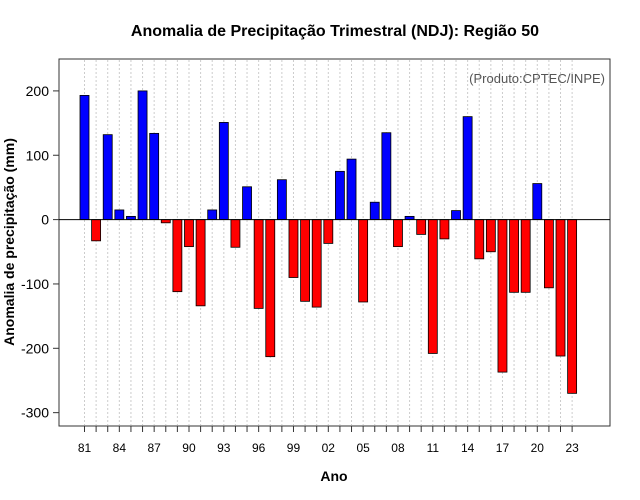 The height and width of the screenshot is (500, 640). Describe the element at coordinates (84, 158) in the screenshot. I see `bar-1981` at that location.